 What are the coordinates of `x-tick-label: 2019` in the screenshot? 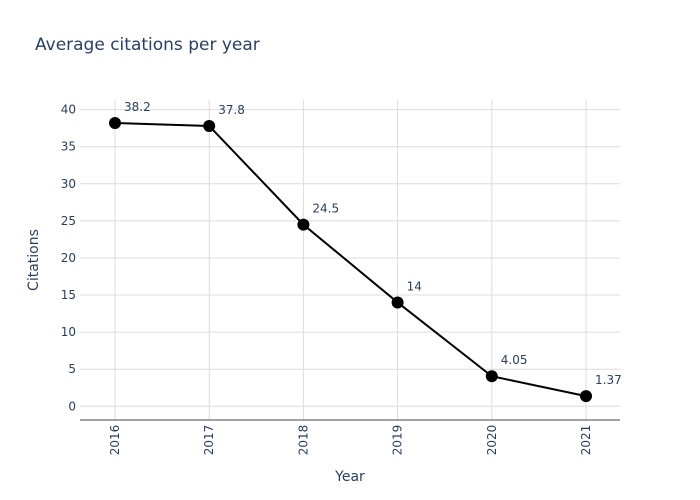 It's located at (398, 440).